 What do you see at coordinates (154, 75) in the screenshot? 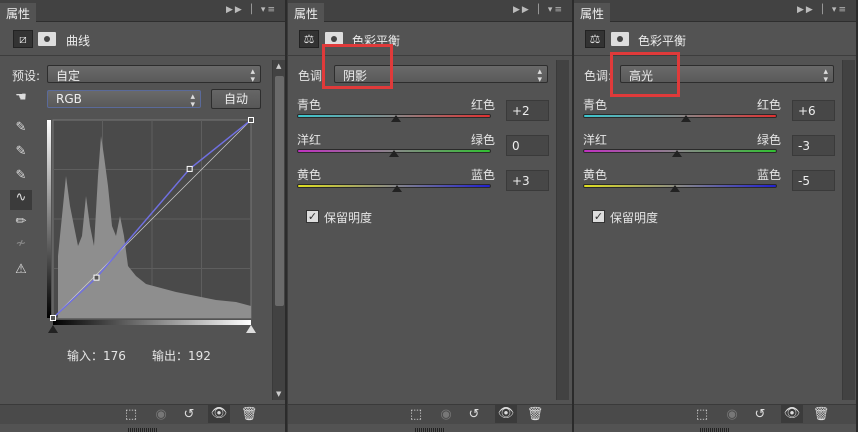
I see `preset-dropdown: 自定 ▴ ▾` at bounding box center [154, 75].